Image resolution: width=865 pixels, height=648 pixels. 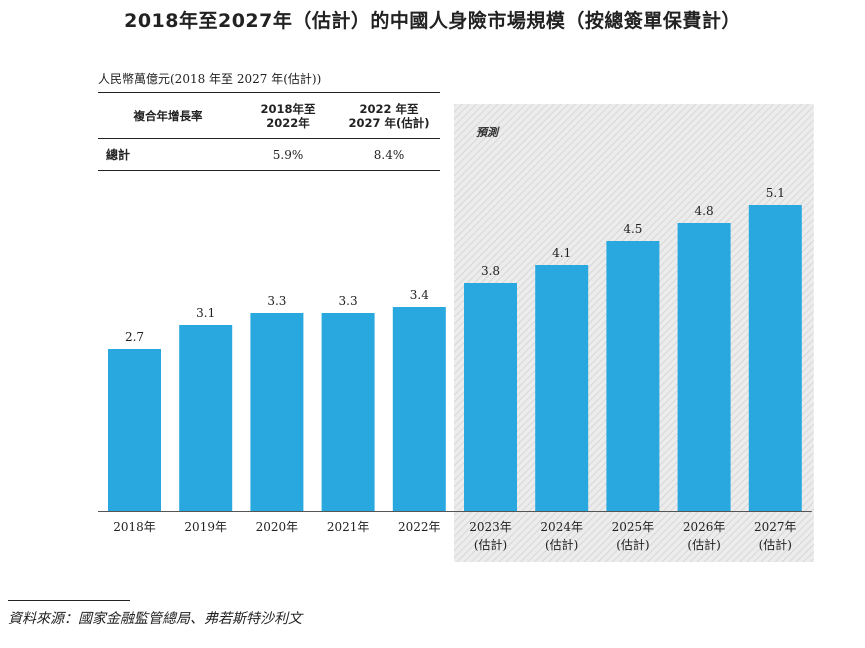 I want to click on cagr-header-period2: 2022 年至 2027 年(估計), so click(x=389, y=116).